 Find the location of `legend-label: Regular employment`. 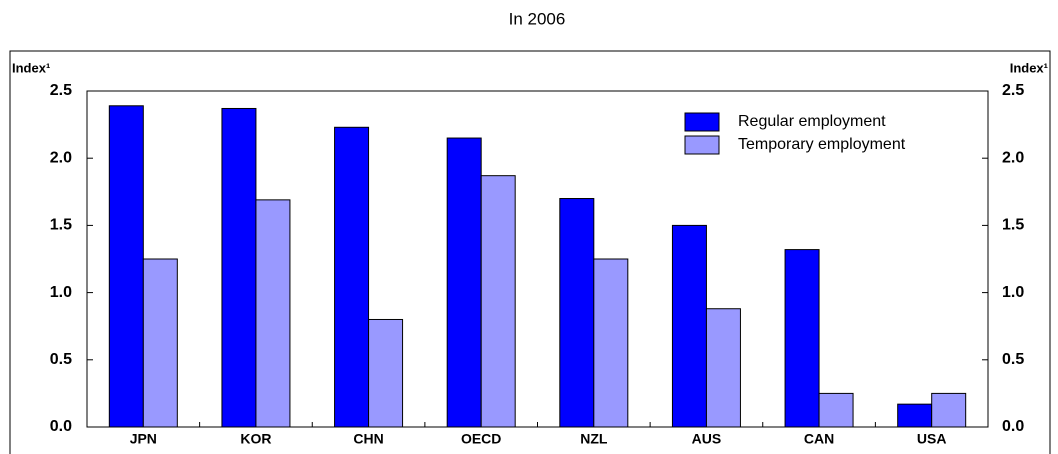

legend-label: Regular employment is located at coordinates (812, 121).